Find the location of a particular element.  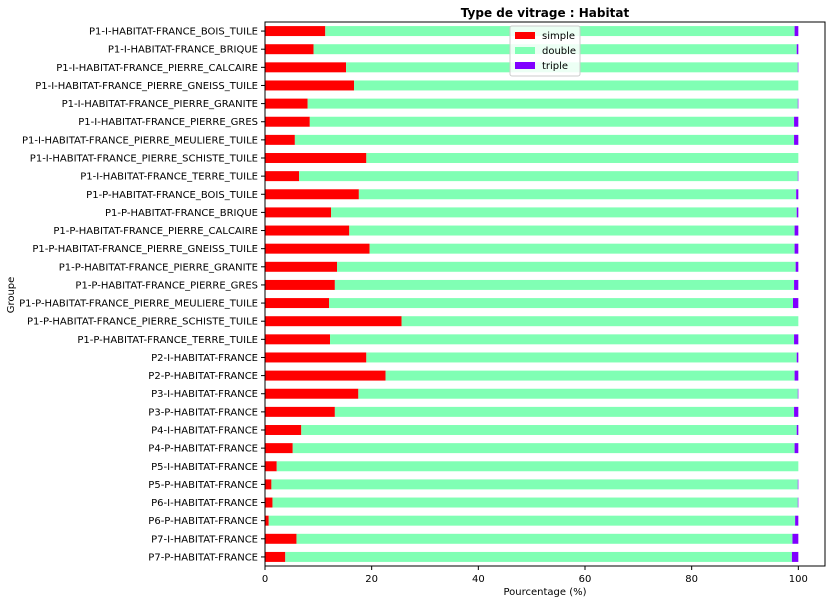

y-tick-label-13: P1-P-HABITAT-FRANCE_PIERRE_GRANITE is located at coordinates (158, 267).